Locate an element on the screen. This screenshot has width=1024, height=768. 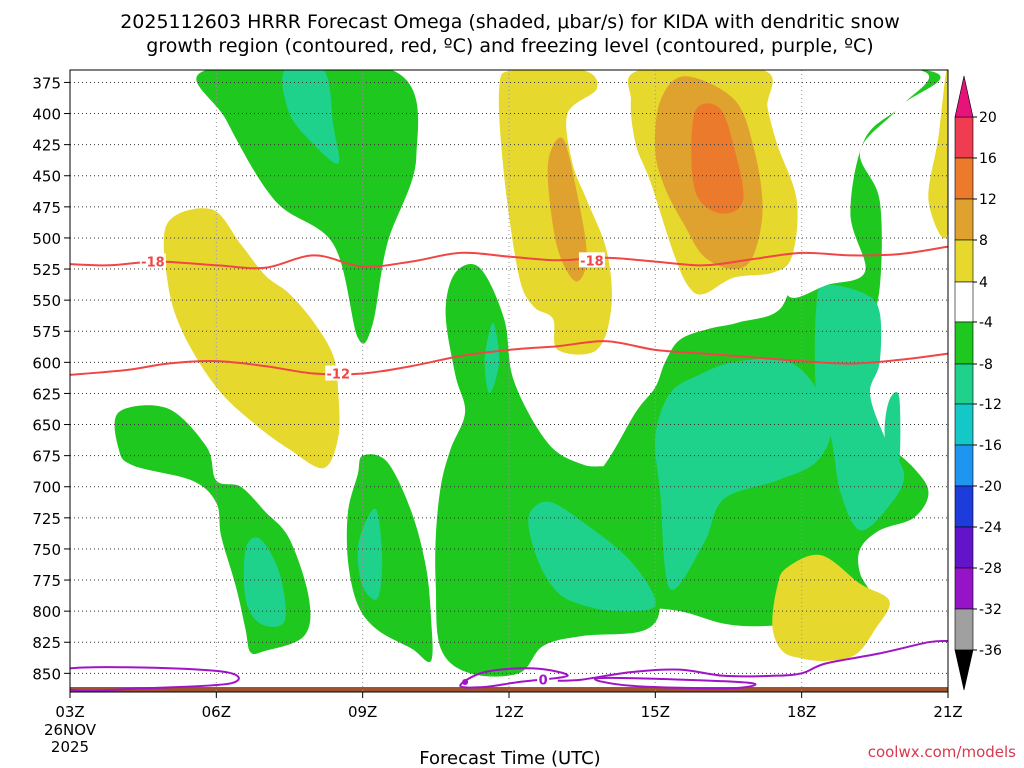
colorbar-label: -36 is located at coordinates (990, 651).